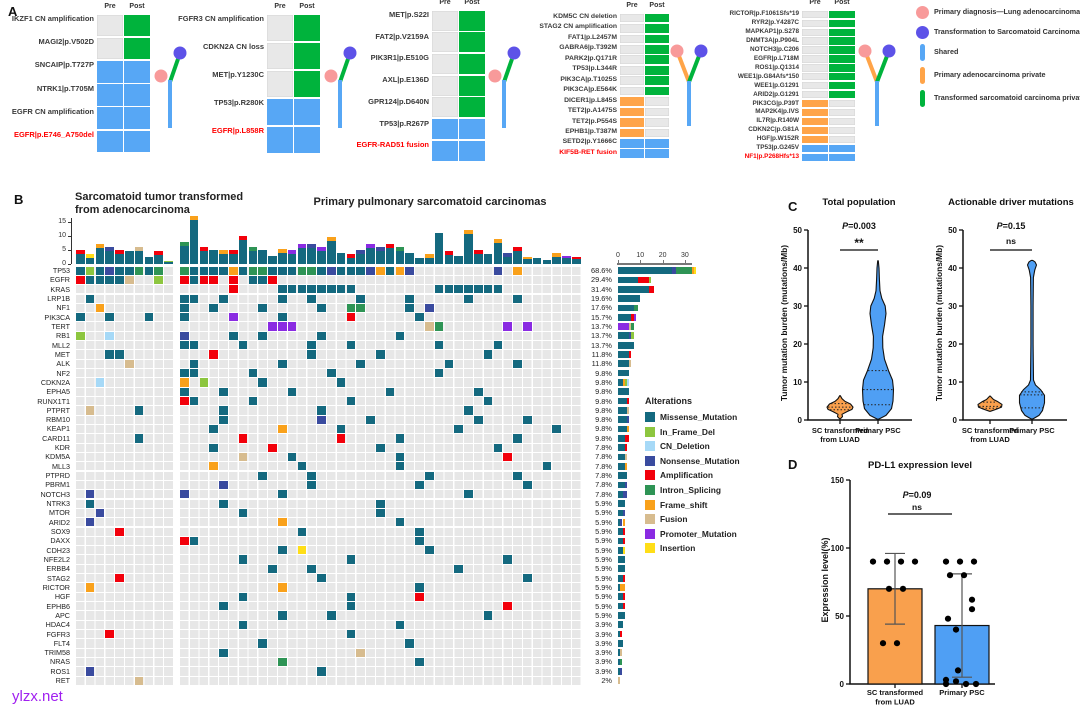 The image size is (1080, 719). What do you see at coordinates (37, 696) in the screenshot?
I see `watermark-link: ylzx.net` at bounding box center [37, 696].